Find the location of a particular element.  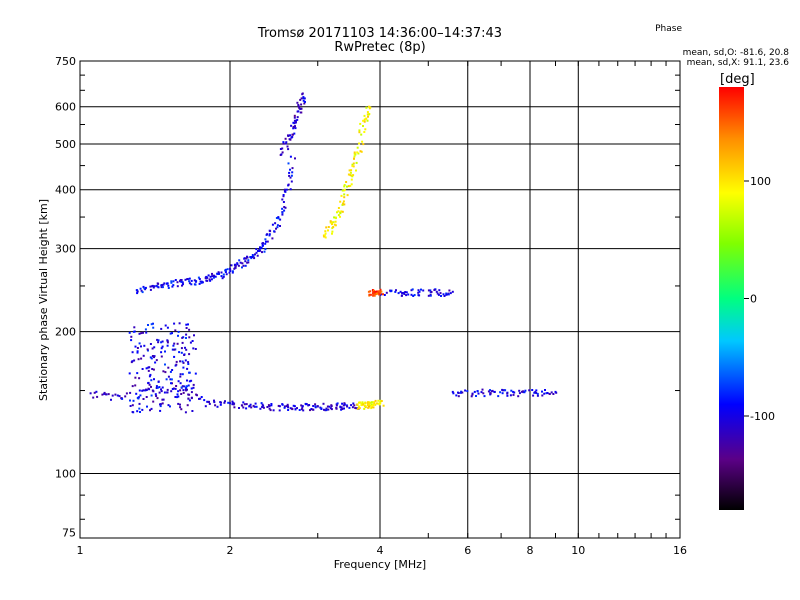

x-tick-label: 6 is located at coordinates (467, 550).